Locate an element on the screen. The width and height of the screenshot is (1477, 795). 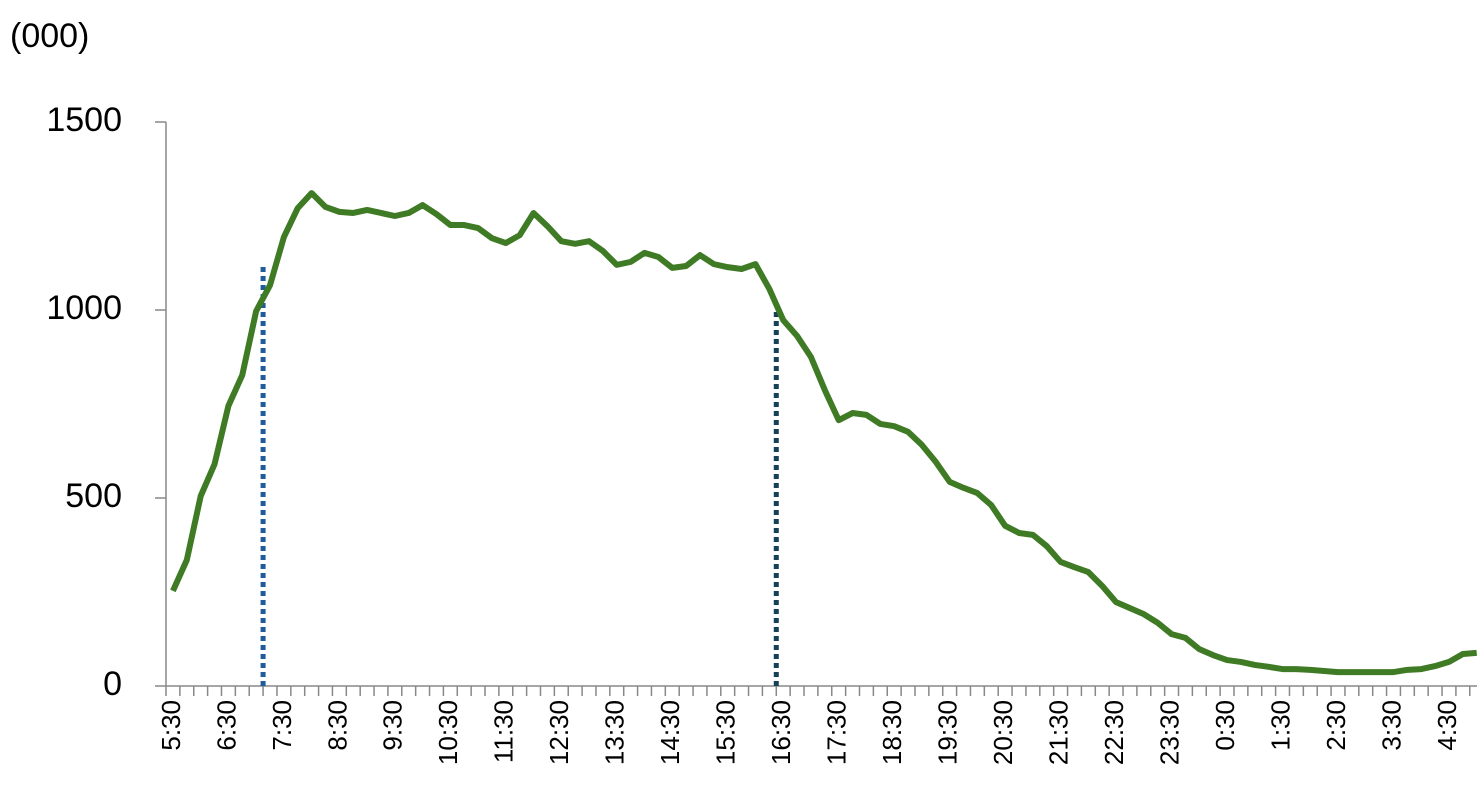
x-tick-label: 22:30 is located at coordinates (1114, 732).